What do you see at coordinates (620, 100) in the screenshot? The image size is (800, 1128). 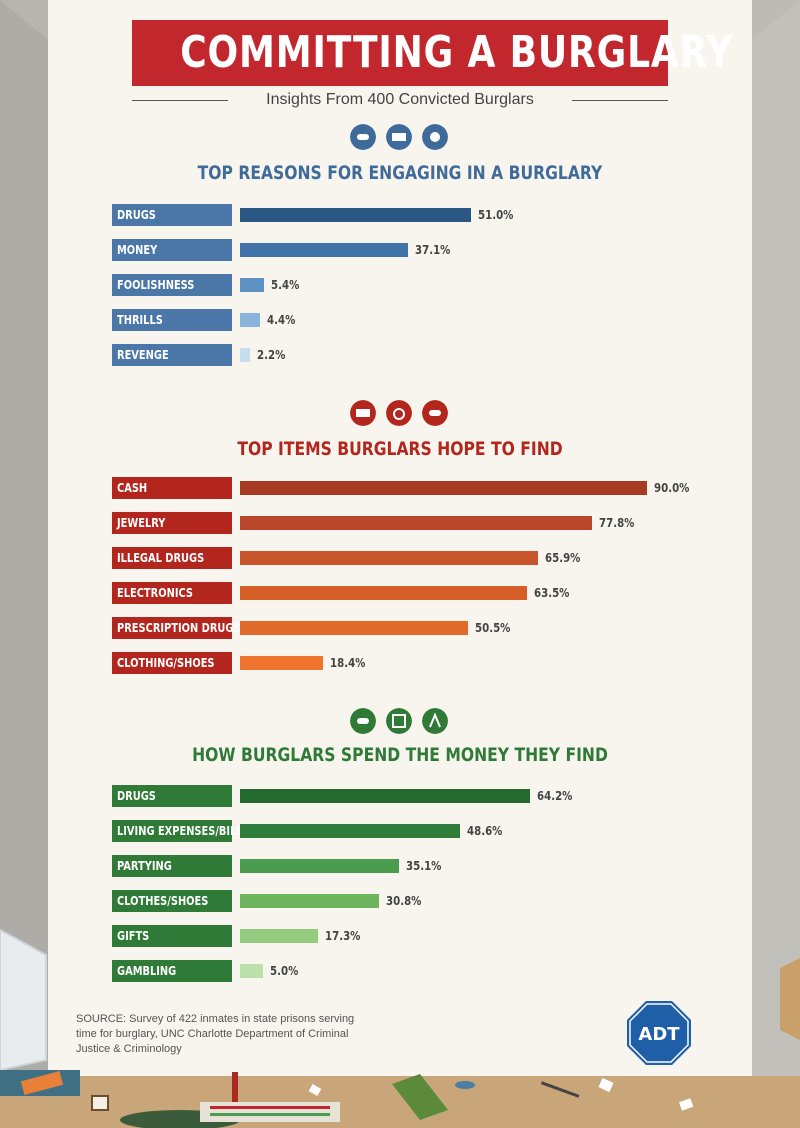 I see `subtitle-rule-right` at bounding box center [620, 100].